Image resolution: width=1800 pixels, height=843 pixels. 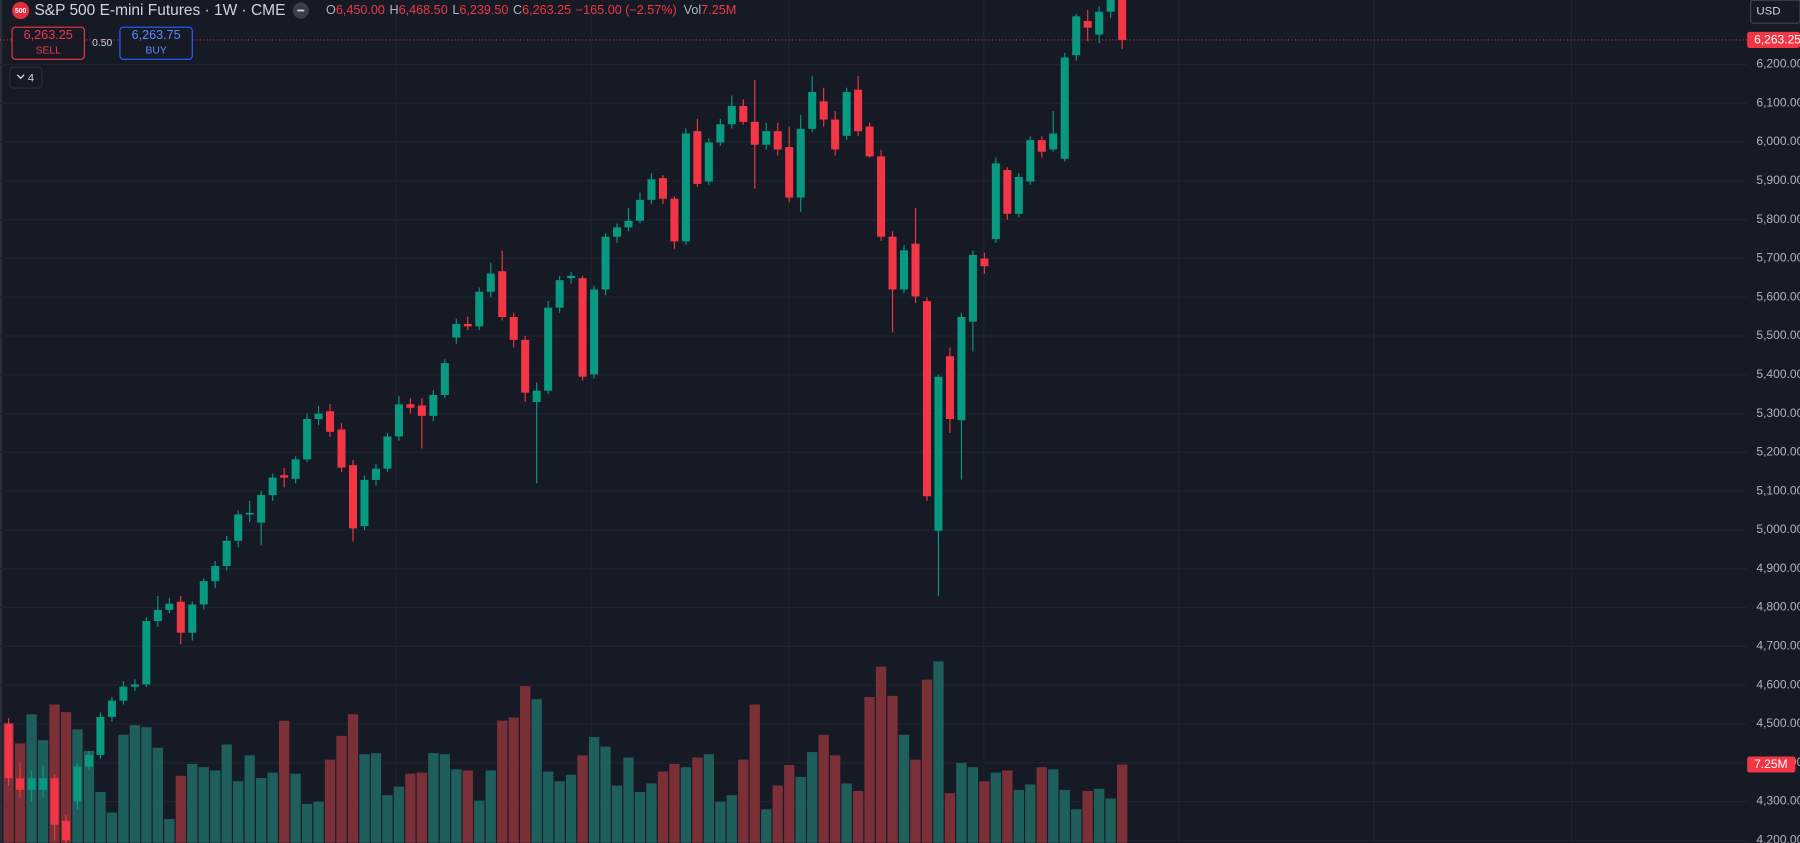 I want to click on indicator-toggle, so click(x=26, y=77).